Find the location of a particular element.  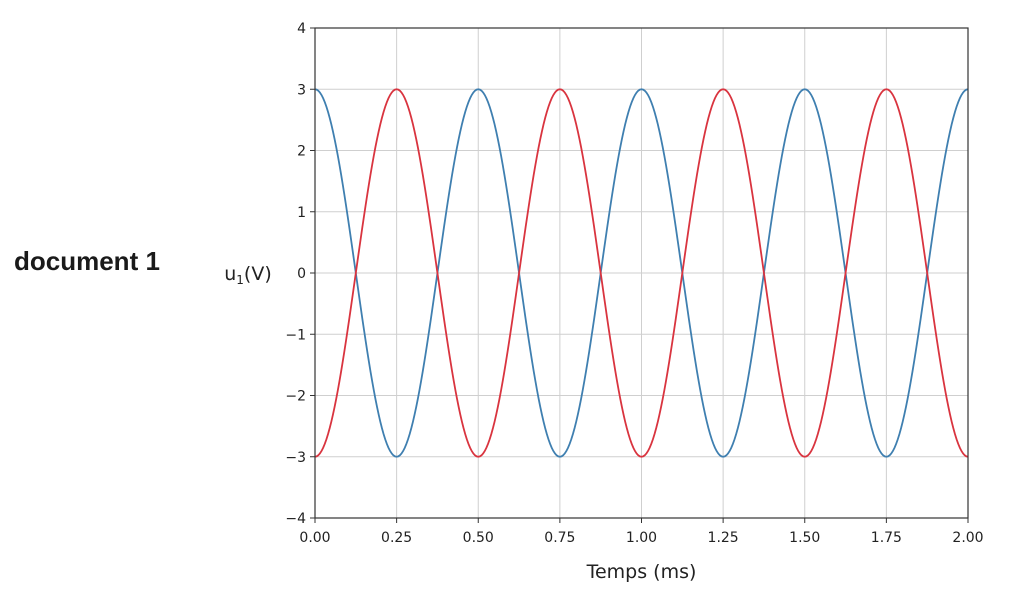

x-tick-label: 2.00 is located at coordinates (967, 538).